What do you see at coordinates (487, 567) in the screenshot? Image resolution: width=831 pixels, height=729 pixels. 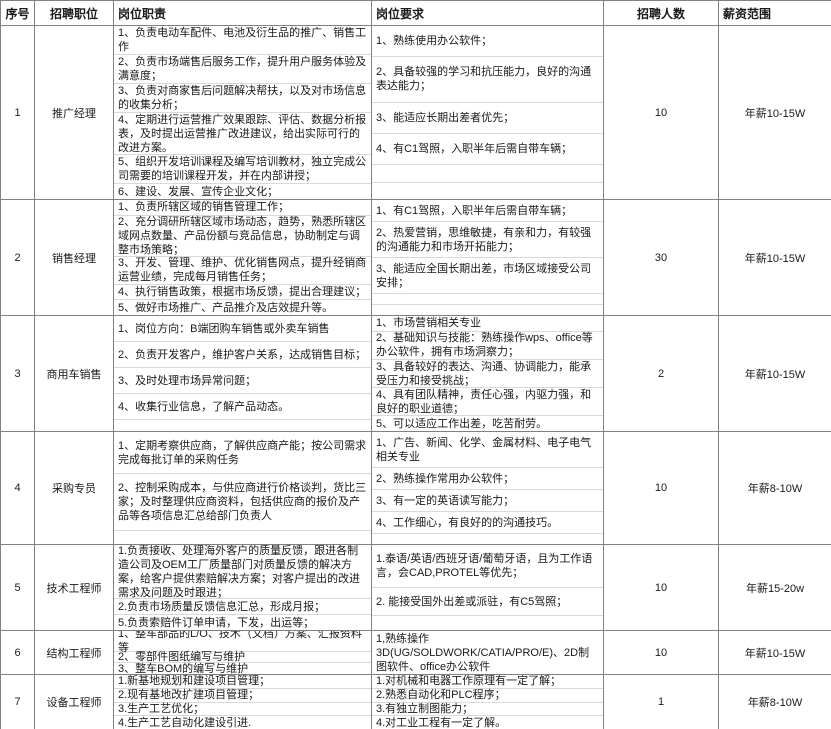 I see `list-item: 1.泰语/英语/西班牙语/葡萄牙语，且为工作语言，会CAD,PROTEL等优先；` at bounding box center [487, 567].